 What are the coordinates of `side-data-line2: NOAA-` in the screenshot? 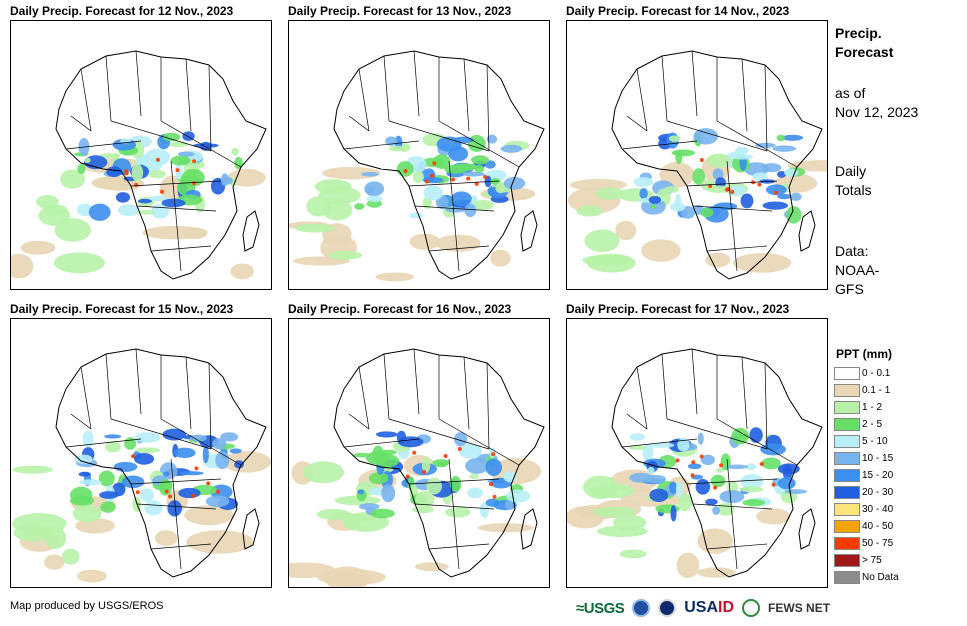 It's located at (857, 270).